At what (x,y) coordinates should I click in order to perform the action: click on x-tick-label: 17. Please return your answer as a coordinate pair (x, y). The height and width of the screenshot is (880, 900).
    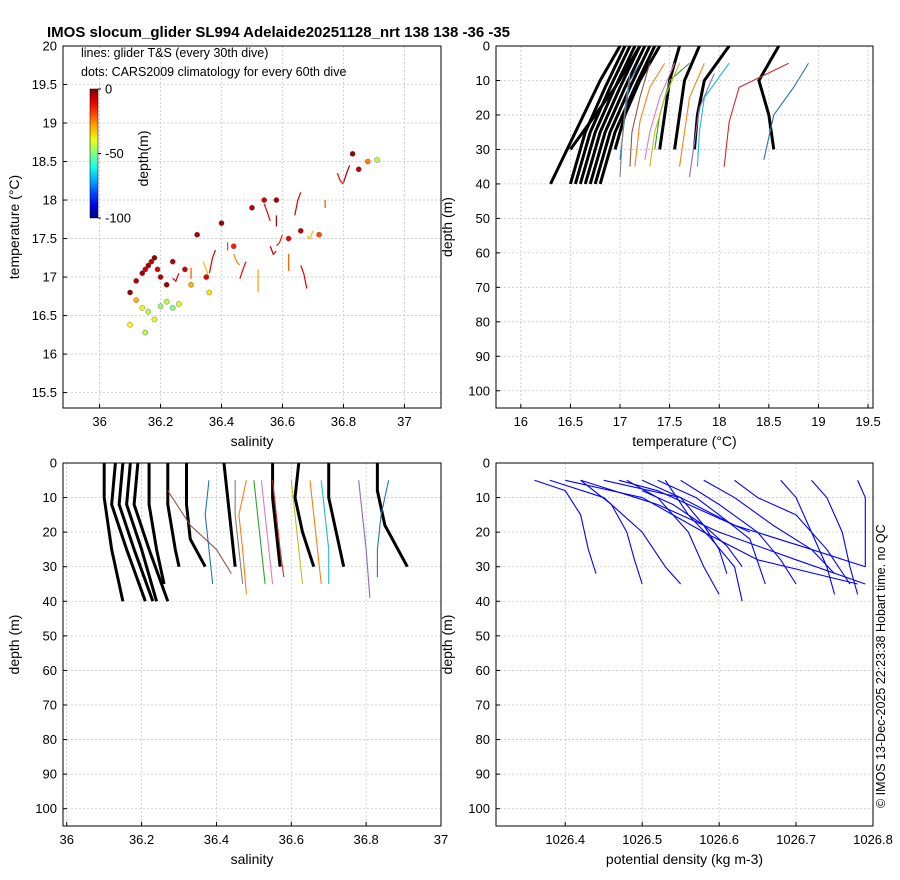
    Looking at the image, I should click on (620, 421).